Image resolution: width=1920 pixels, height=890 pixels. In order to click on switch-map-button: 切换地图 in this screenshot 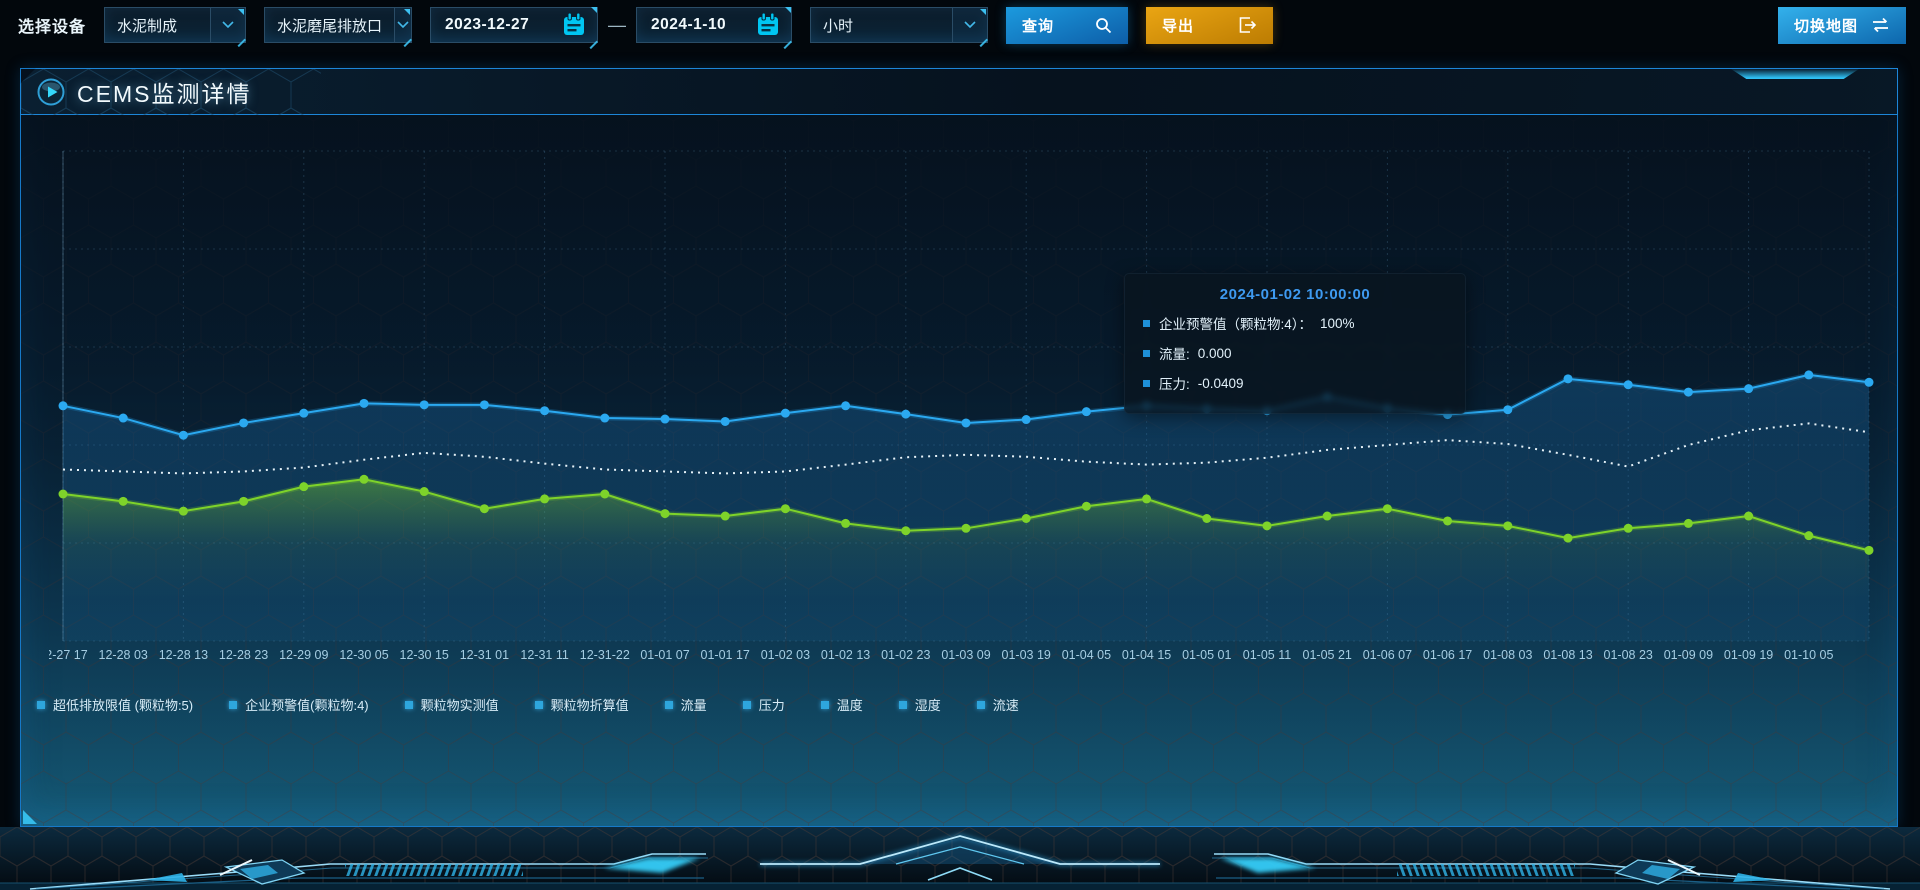, I will do `click(1842, 25)`.